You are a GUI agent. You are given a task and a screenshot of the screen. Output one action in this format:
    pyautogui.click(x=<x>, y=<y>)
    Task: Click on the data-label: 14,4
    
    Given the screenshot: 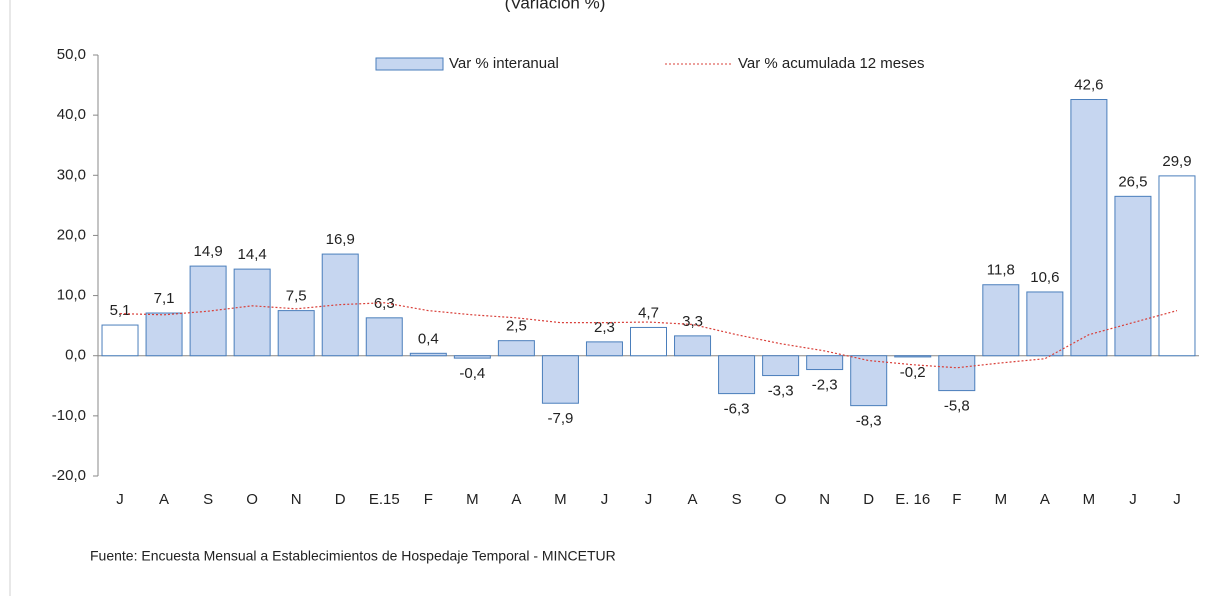 What is the action you would take?
    pyautogui.click(x=252, y=254)
    